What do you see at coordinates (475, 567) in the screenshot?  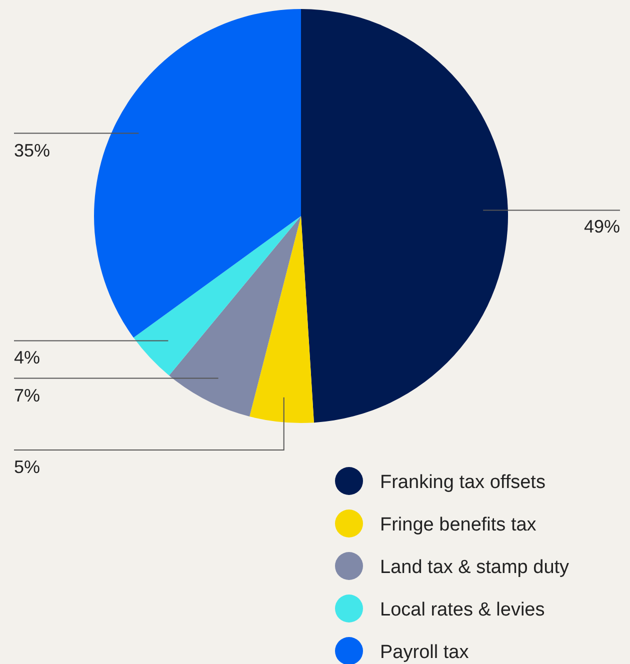 I see `legend-label: Land tax & stamp duty` at bounding box center [475, 567].